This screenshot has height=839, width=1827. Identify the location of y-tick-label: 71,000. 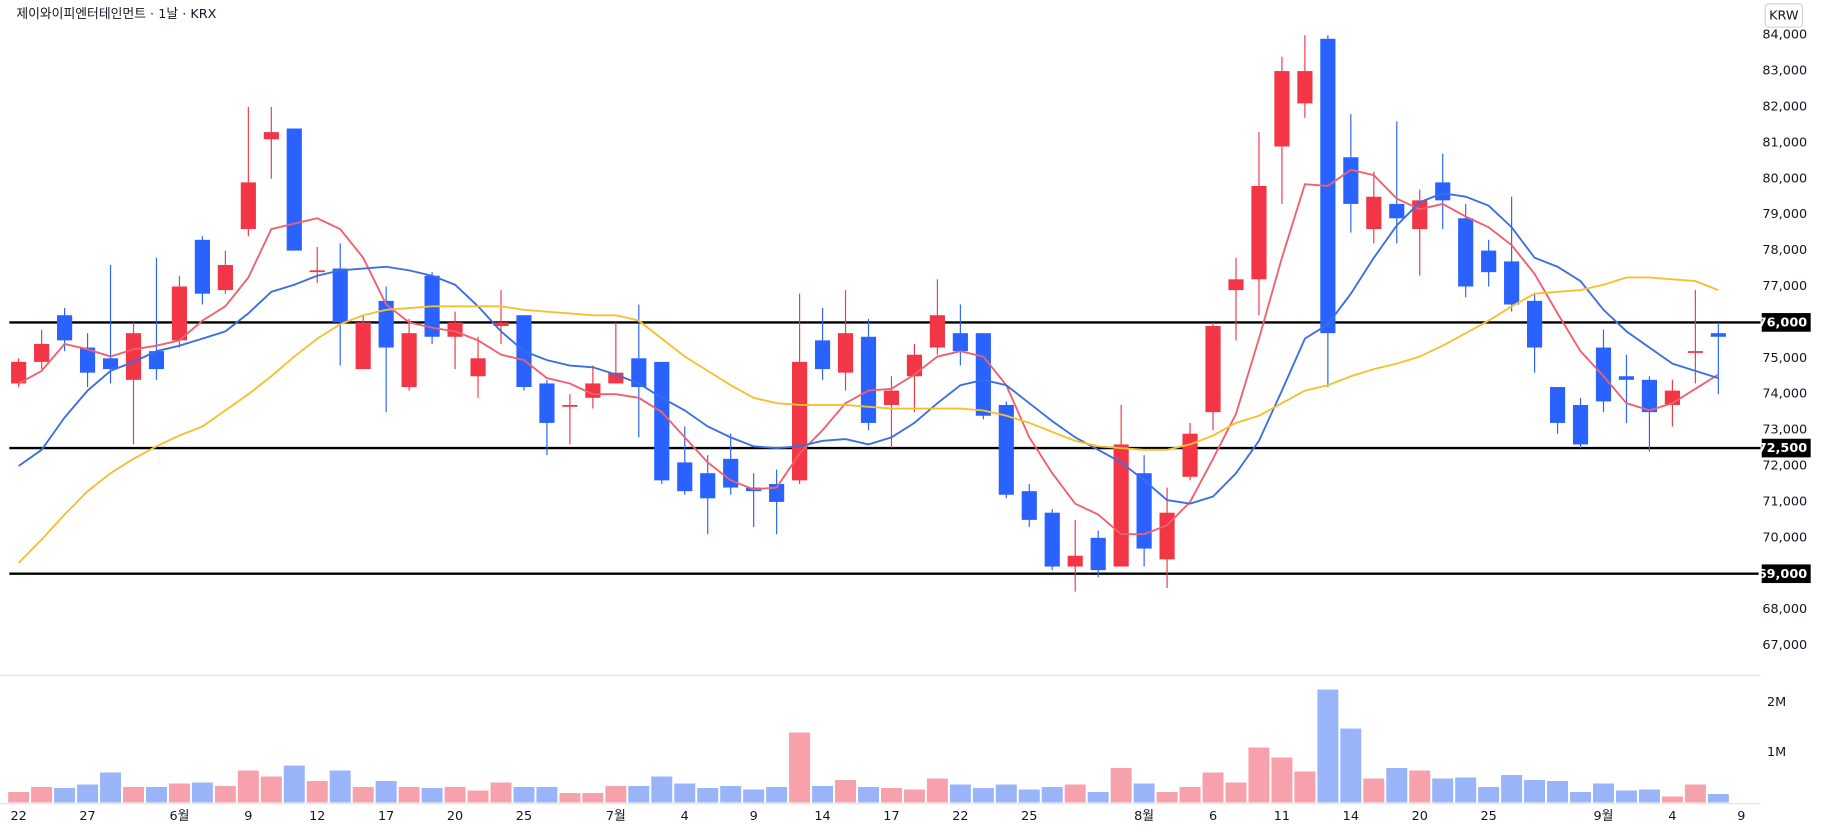
(1784, 501).